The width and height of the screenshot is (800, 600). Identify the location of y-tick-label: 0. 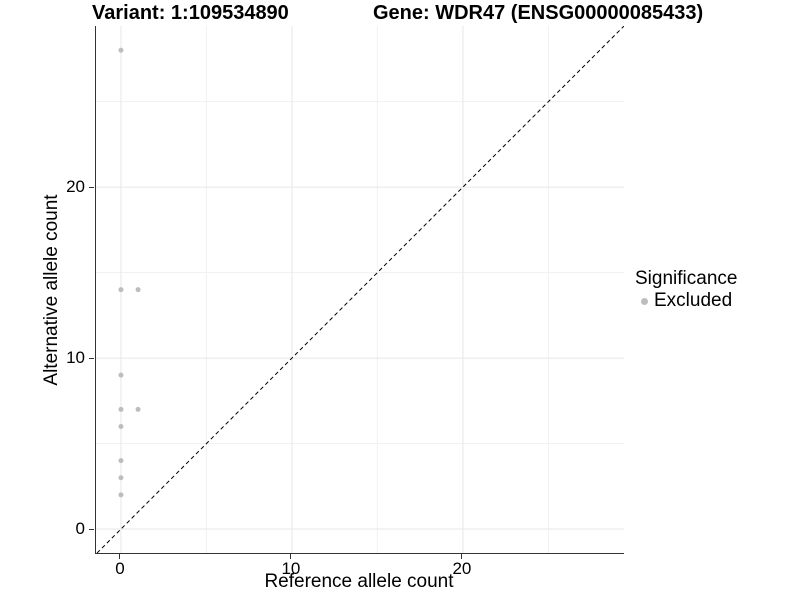
(80, 529).